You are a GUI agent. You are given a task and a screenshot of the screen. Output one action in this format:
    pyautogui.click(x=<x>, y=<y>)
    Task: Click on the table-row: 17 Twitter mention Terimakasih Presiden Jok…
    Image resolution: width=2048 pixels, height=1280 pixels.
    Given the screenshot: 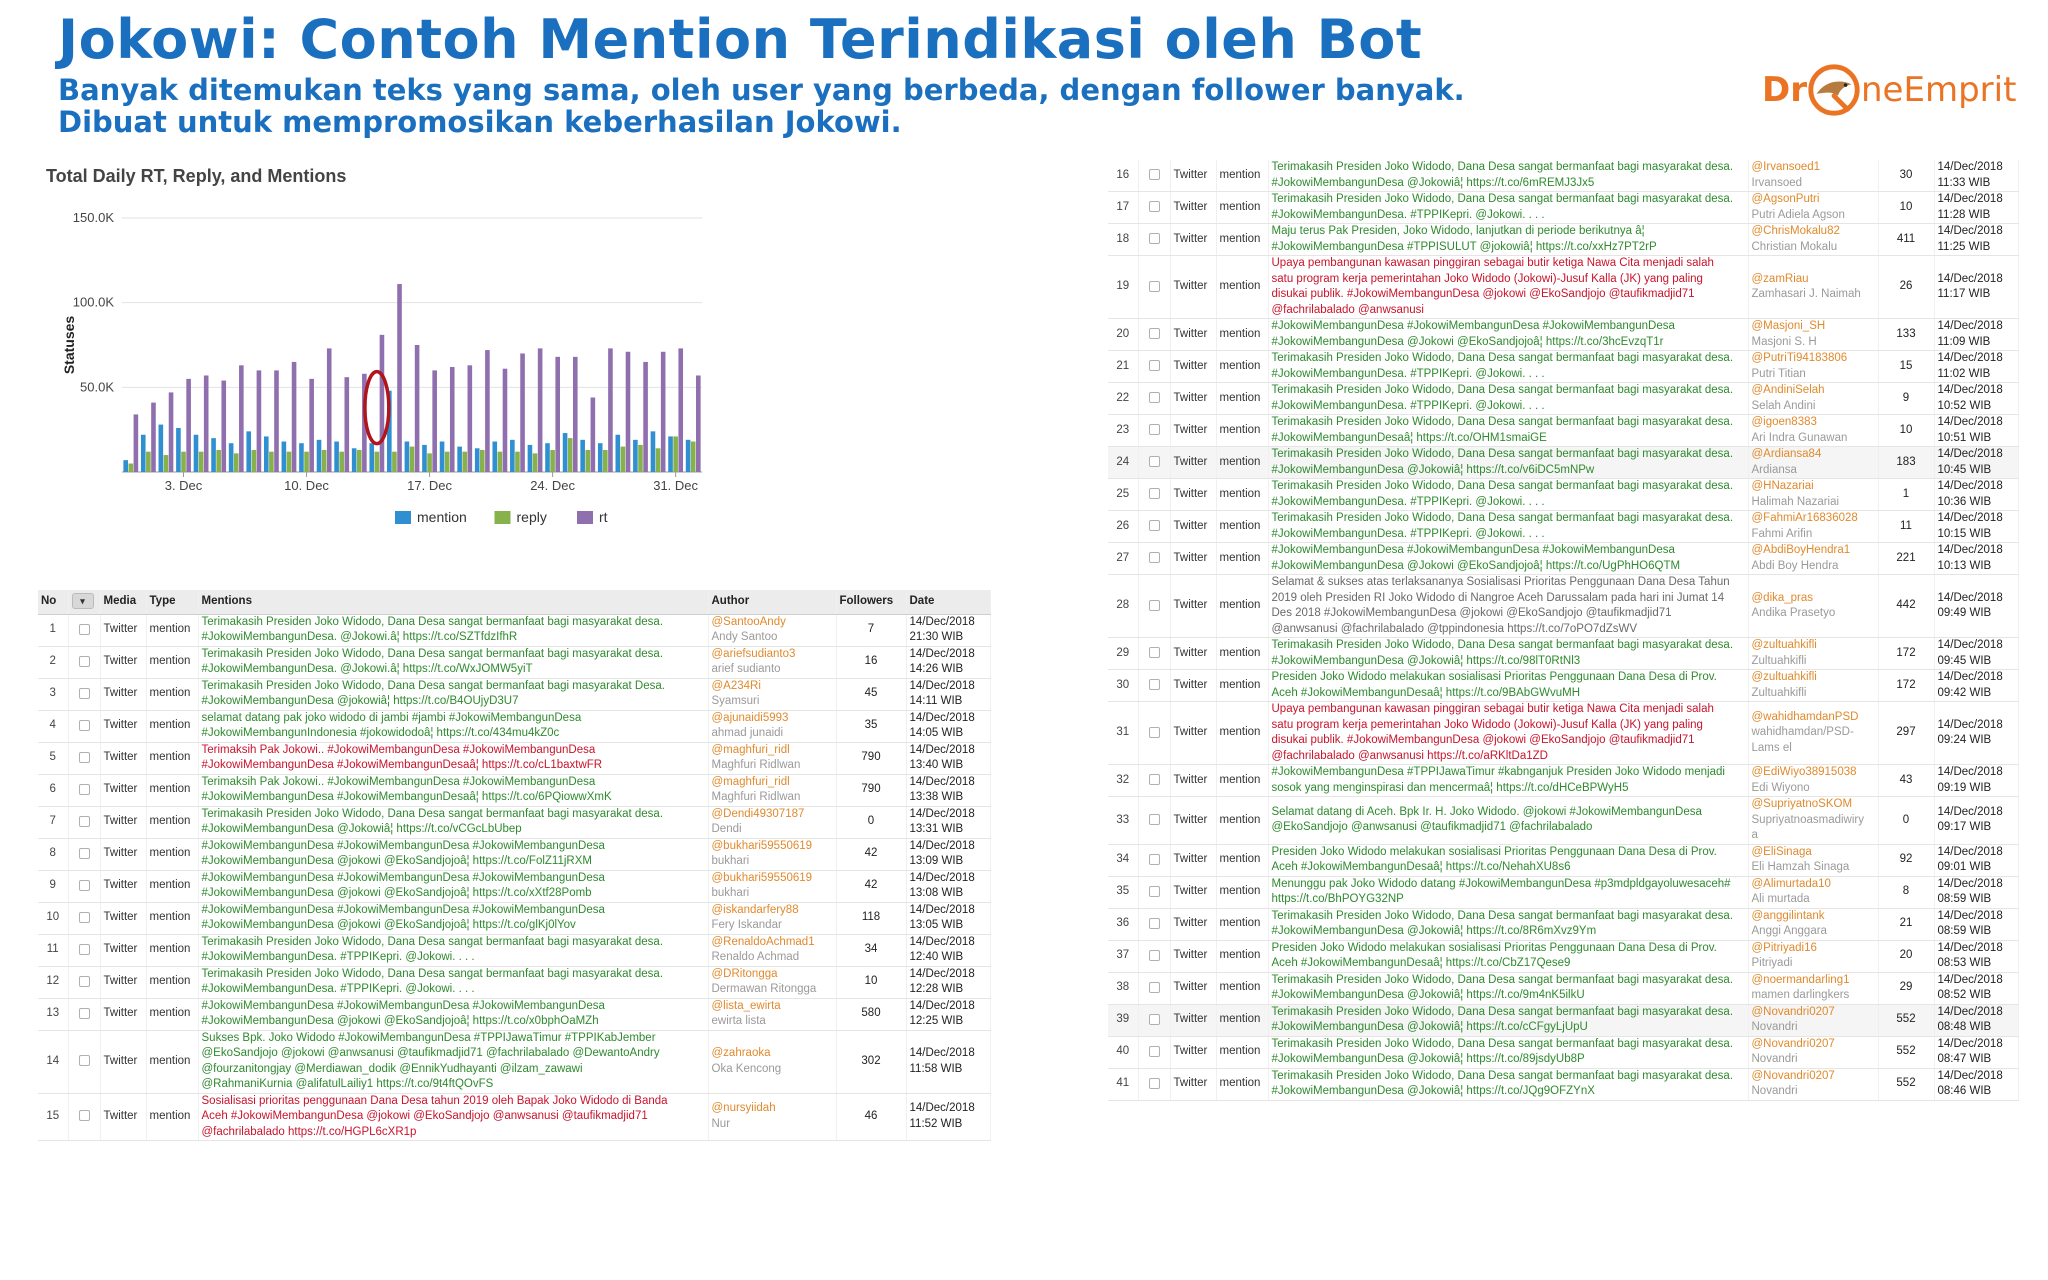 What is the action you would take?
    pyautogui.click(x=1563, y=207)
    